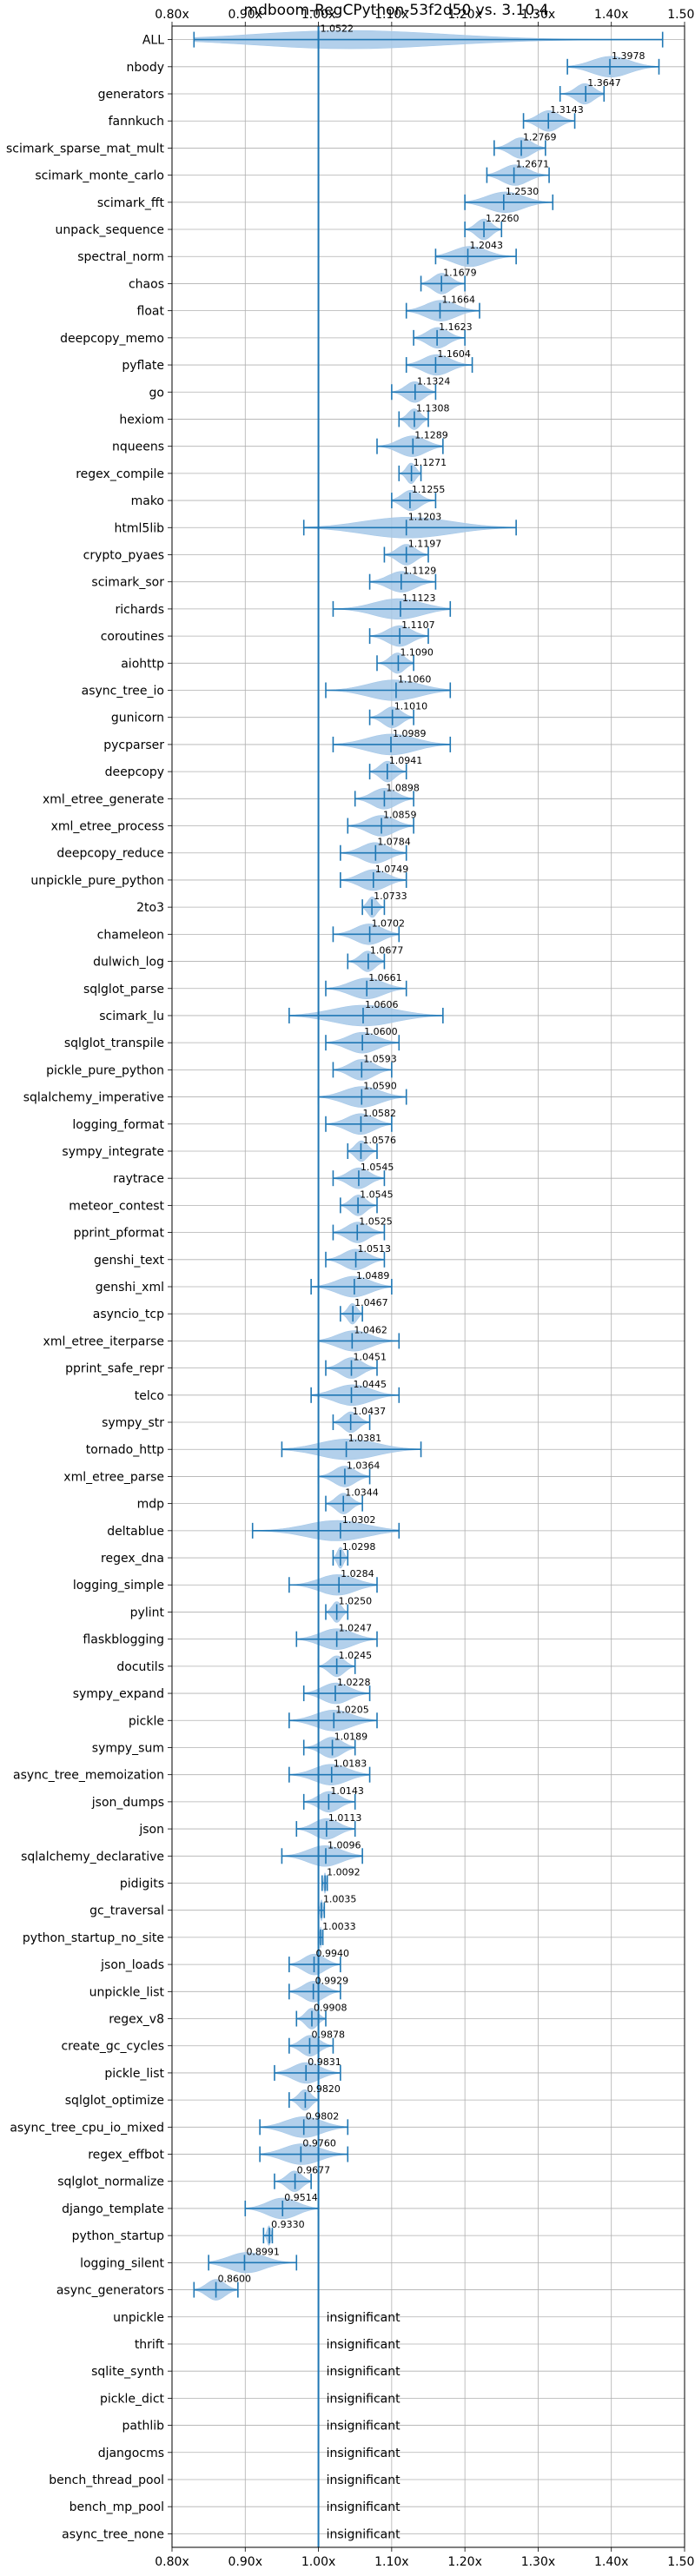 The image size is (695, 2576). Describe the element at coordinates (118, 1125) in the screenshot. I see `y-tick-label: logging_format` at that location.